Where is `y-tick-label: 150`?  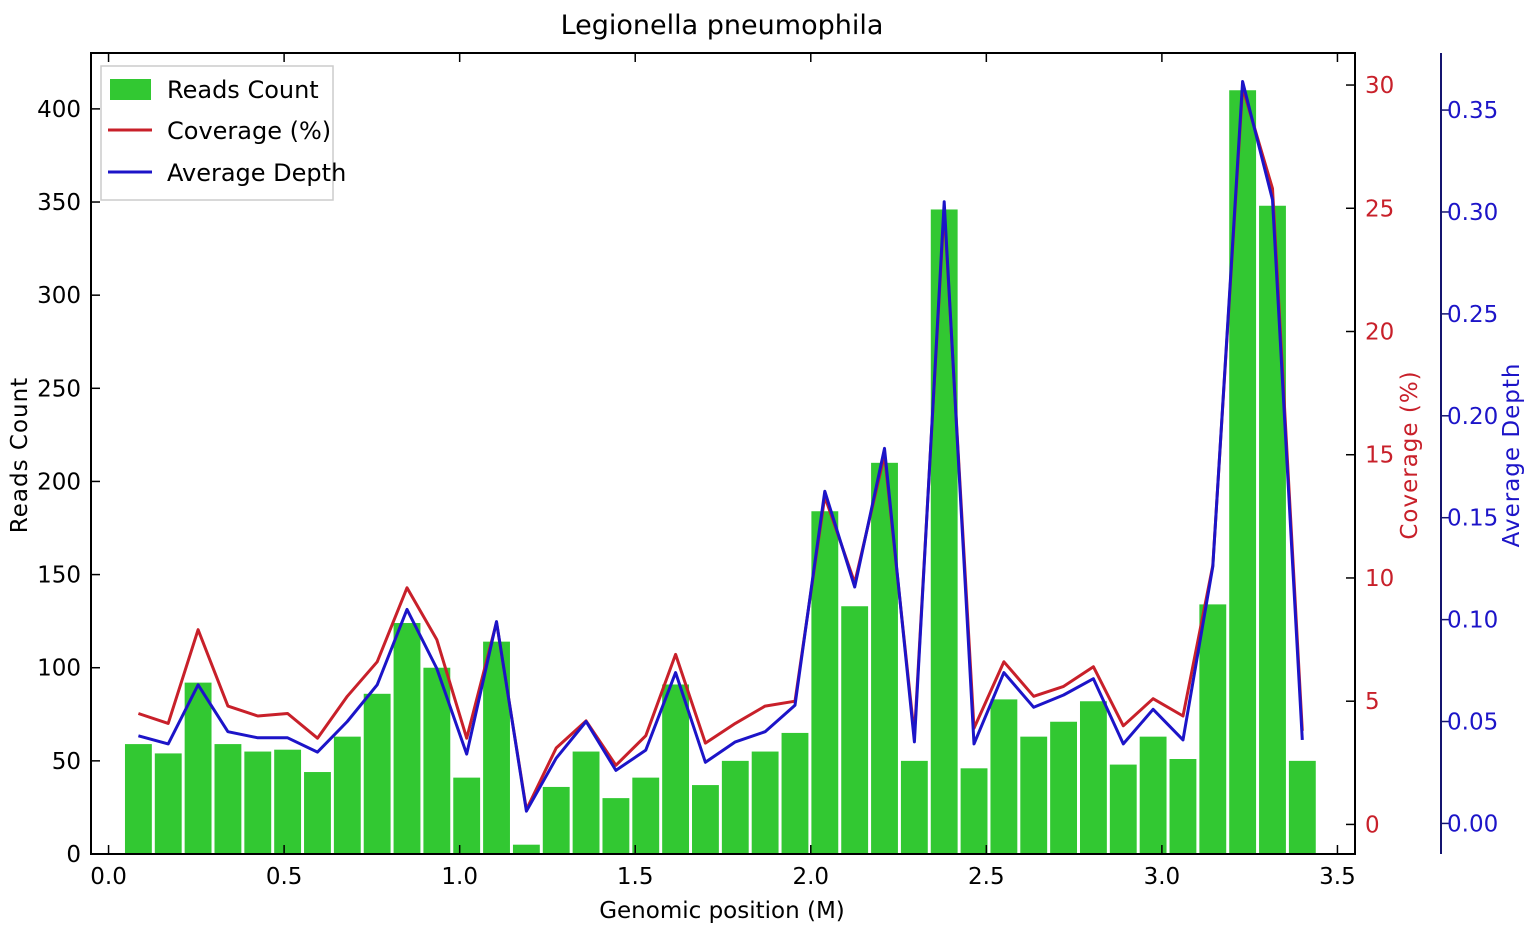 y-tick-label: 150 is located at coordinates (59, 576).